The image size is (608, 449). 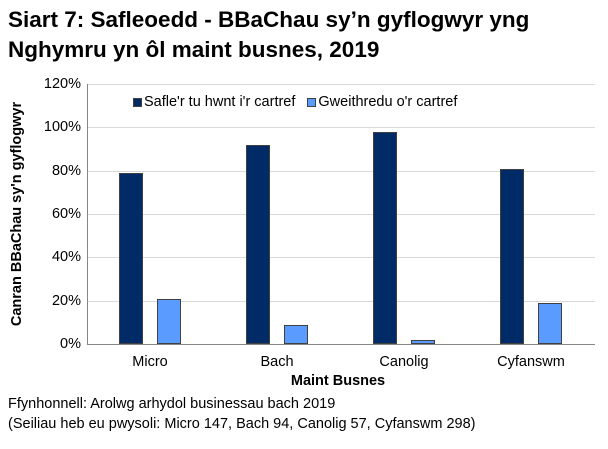 What do you see at coordinates (404, 362) in the screenshot?
I see `x-tick-label: Canolig` at bounding box center [404, 362].